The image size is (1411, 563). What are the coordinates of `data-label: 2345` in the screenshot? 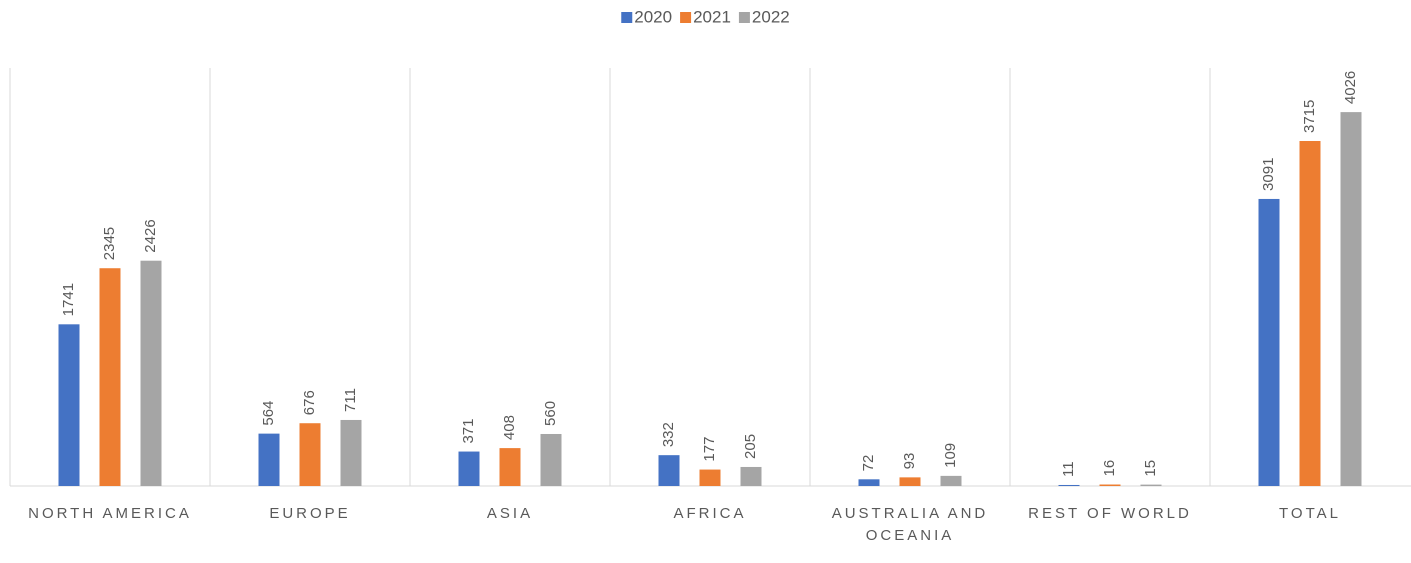 It's located at (109, 243).